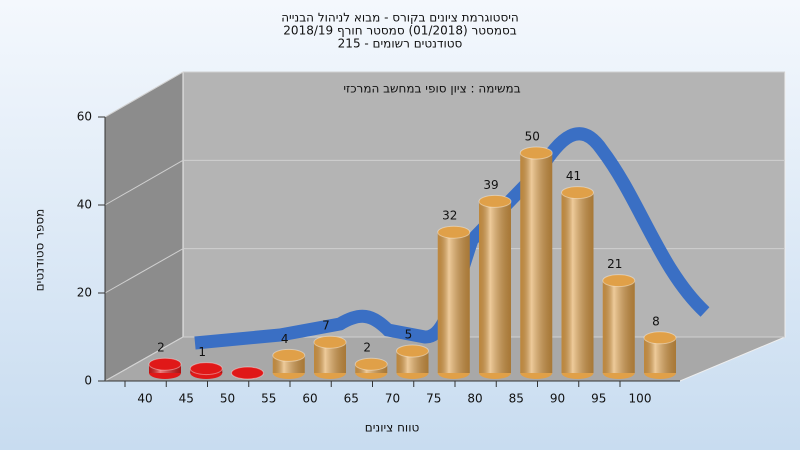  Describe the element at coordinates (409, 335) in the screenshot. I see `value-label: 5` at that location.